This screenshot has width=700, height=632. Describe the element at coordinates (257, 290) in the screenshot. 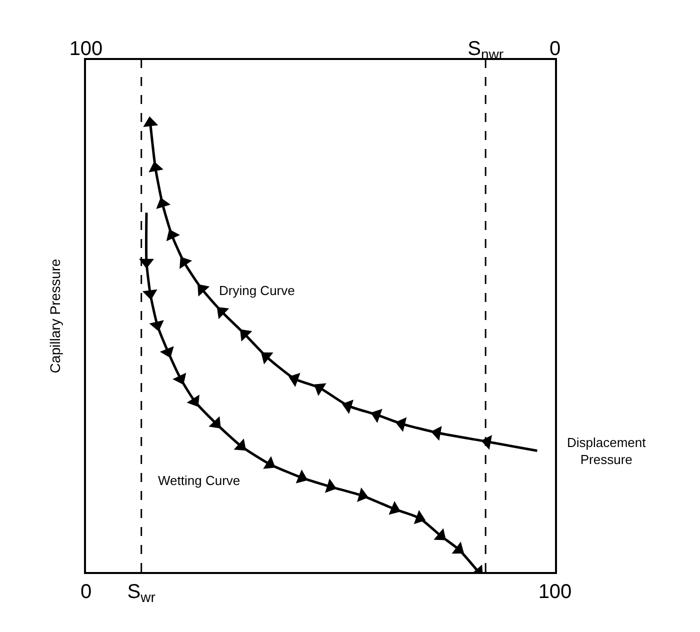

I see `annotation: Drying Curve` at that location.